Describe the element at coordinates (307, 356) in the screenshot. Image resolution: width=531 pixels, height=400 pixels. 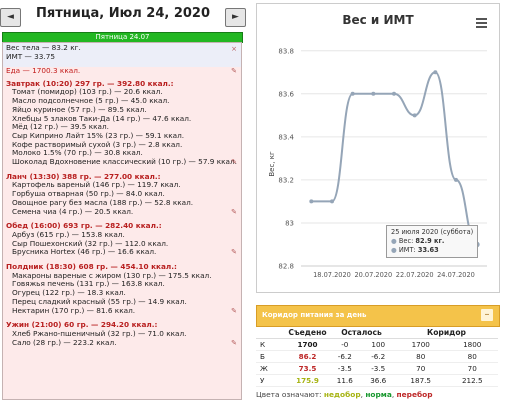
I see `eaten-value: 86.2` at that location.